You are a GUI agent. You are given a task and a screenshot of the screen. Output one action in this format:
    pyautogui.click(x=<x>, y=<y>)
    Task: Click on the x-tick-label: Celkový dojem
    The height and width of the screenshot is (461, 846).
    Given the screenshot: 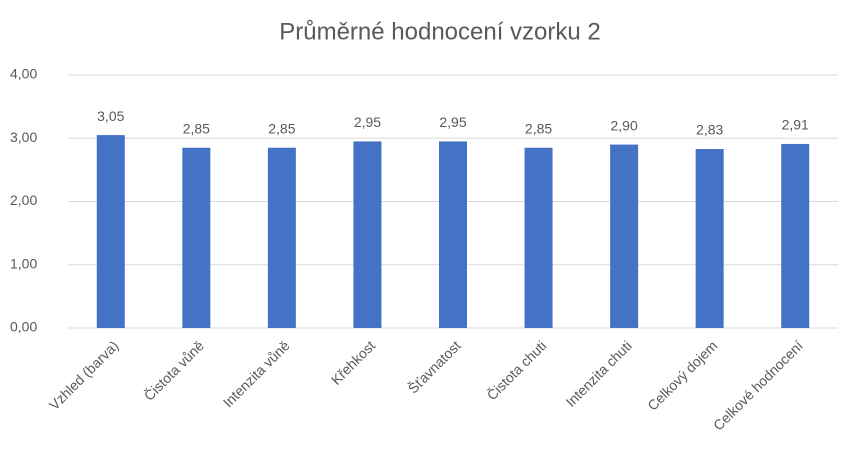 What is the action you would take?
    pyautogui.click(x=682, y=375)
    